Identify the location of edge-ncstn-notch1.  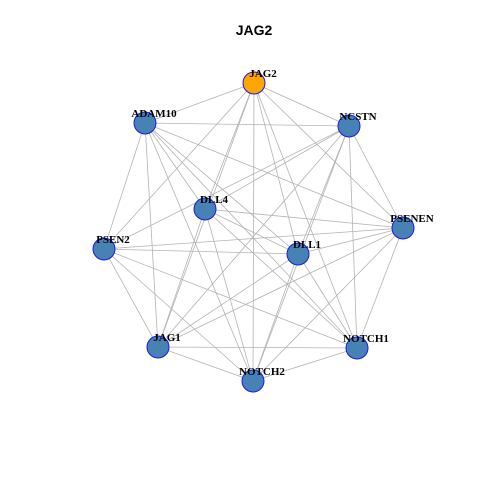
(353, 237).